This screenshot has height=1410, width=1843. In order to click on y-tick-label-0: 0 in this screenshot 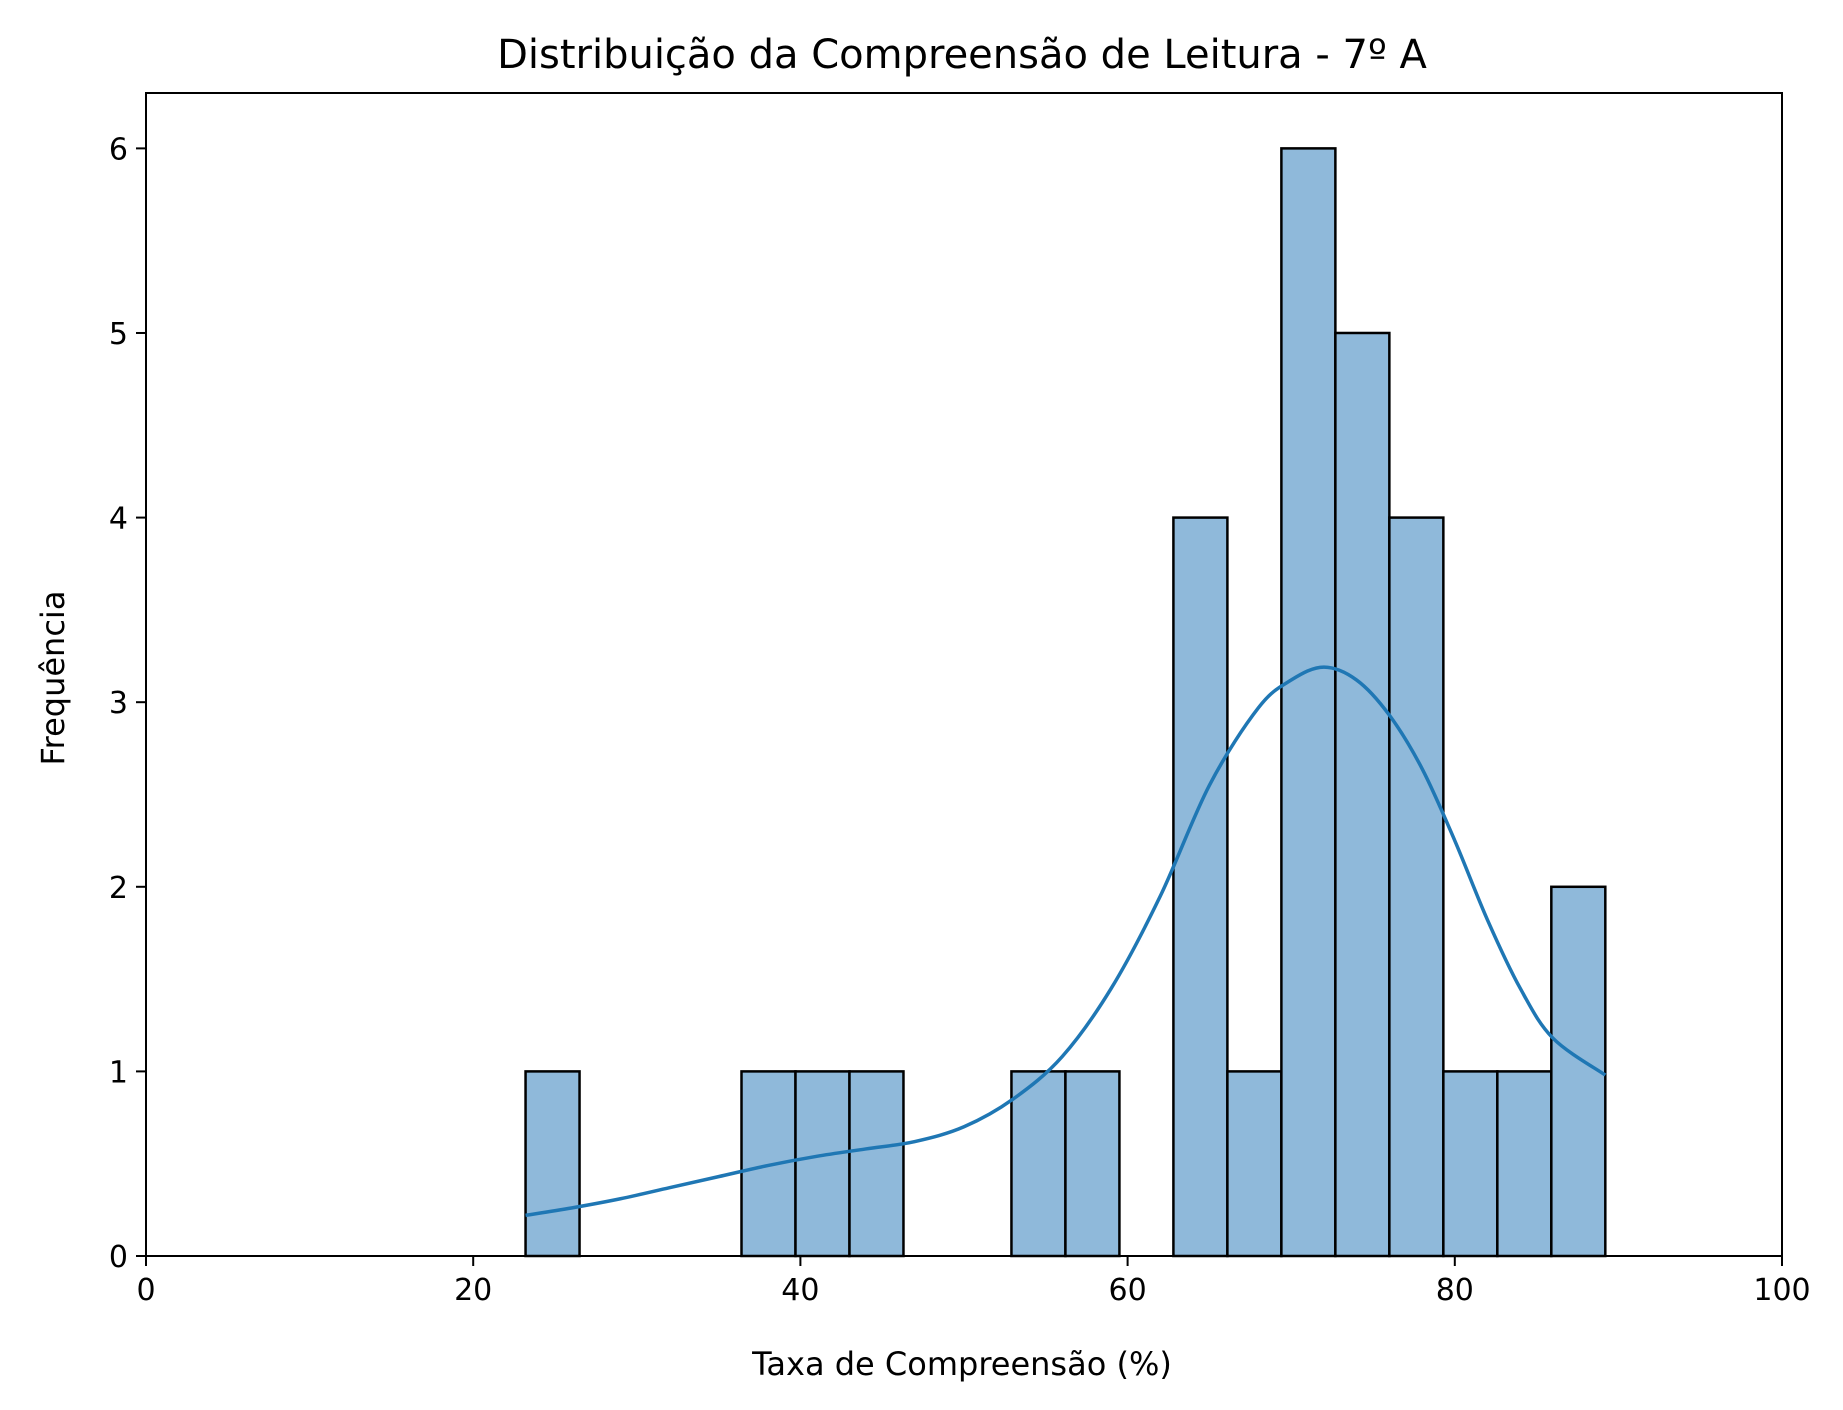, I will do `click(118, 1257)`.